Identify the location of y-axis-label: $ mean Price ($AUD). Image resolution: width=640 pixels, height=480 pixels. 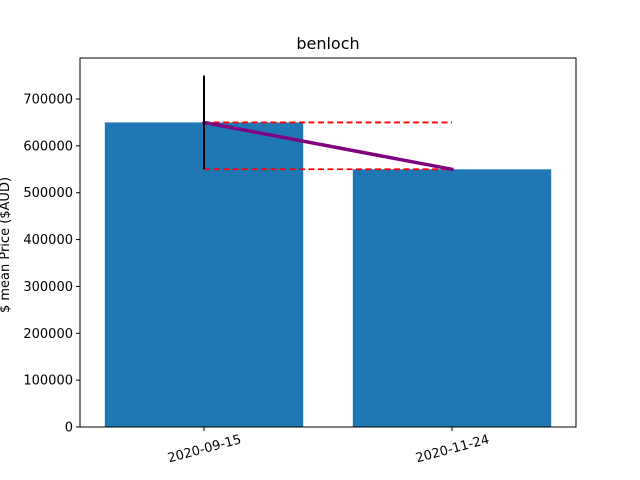
(6, 245).